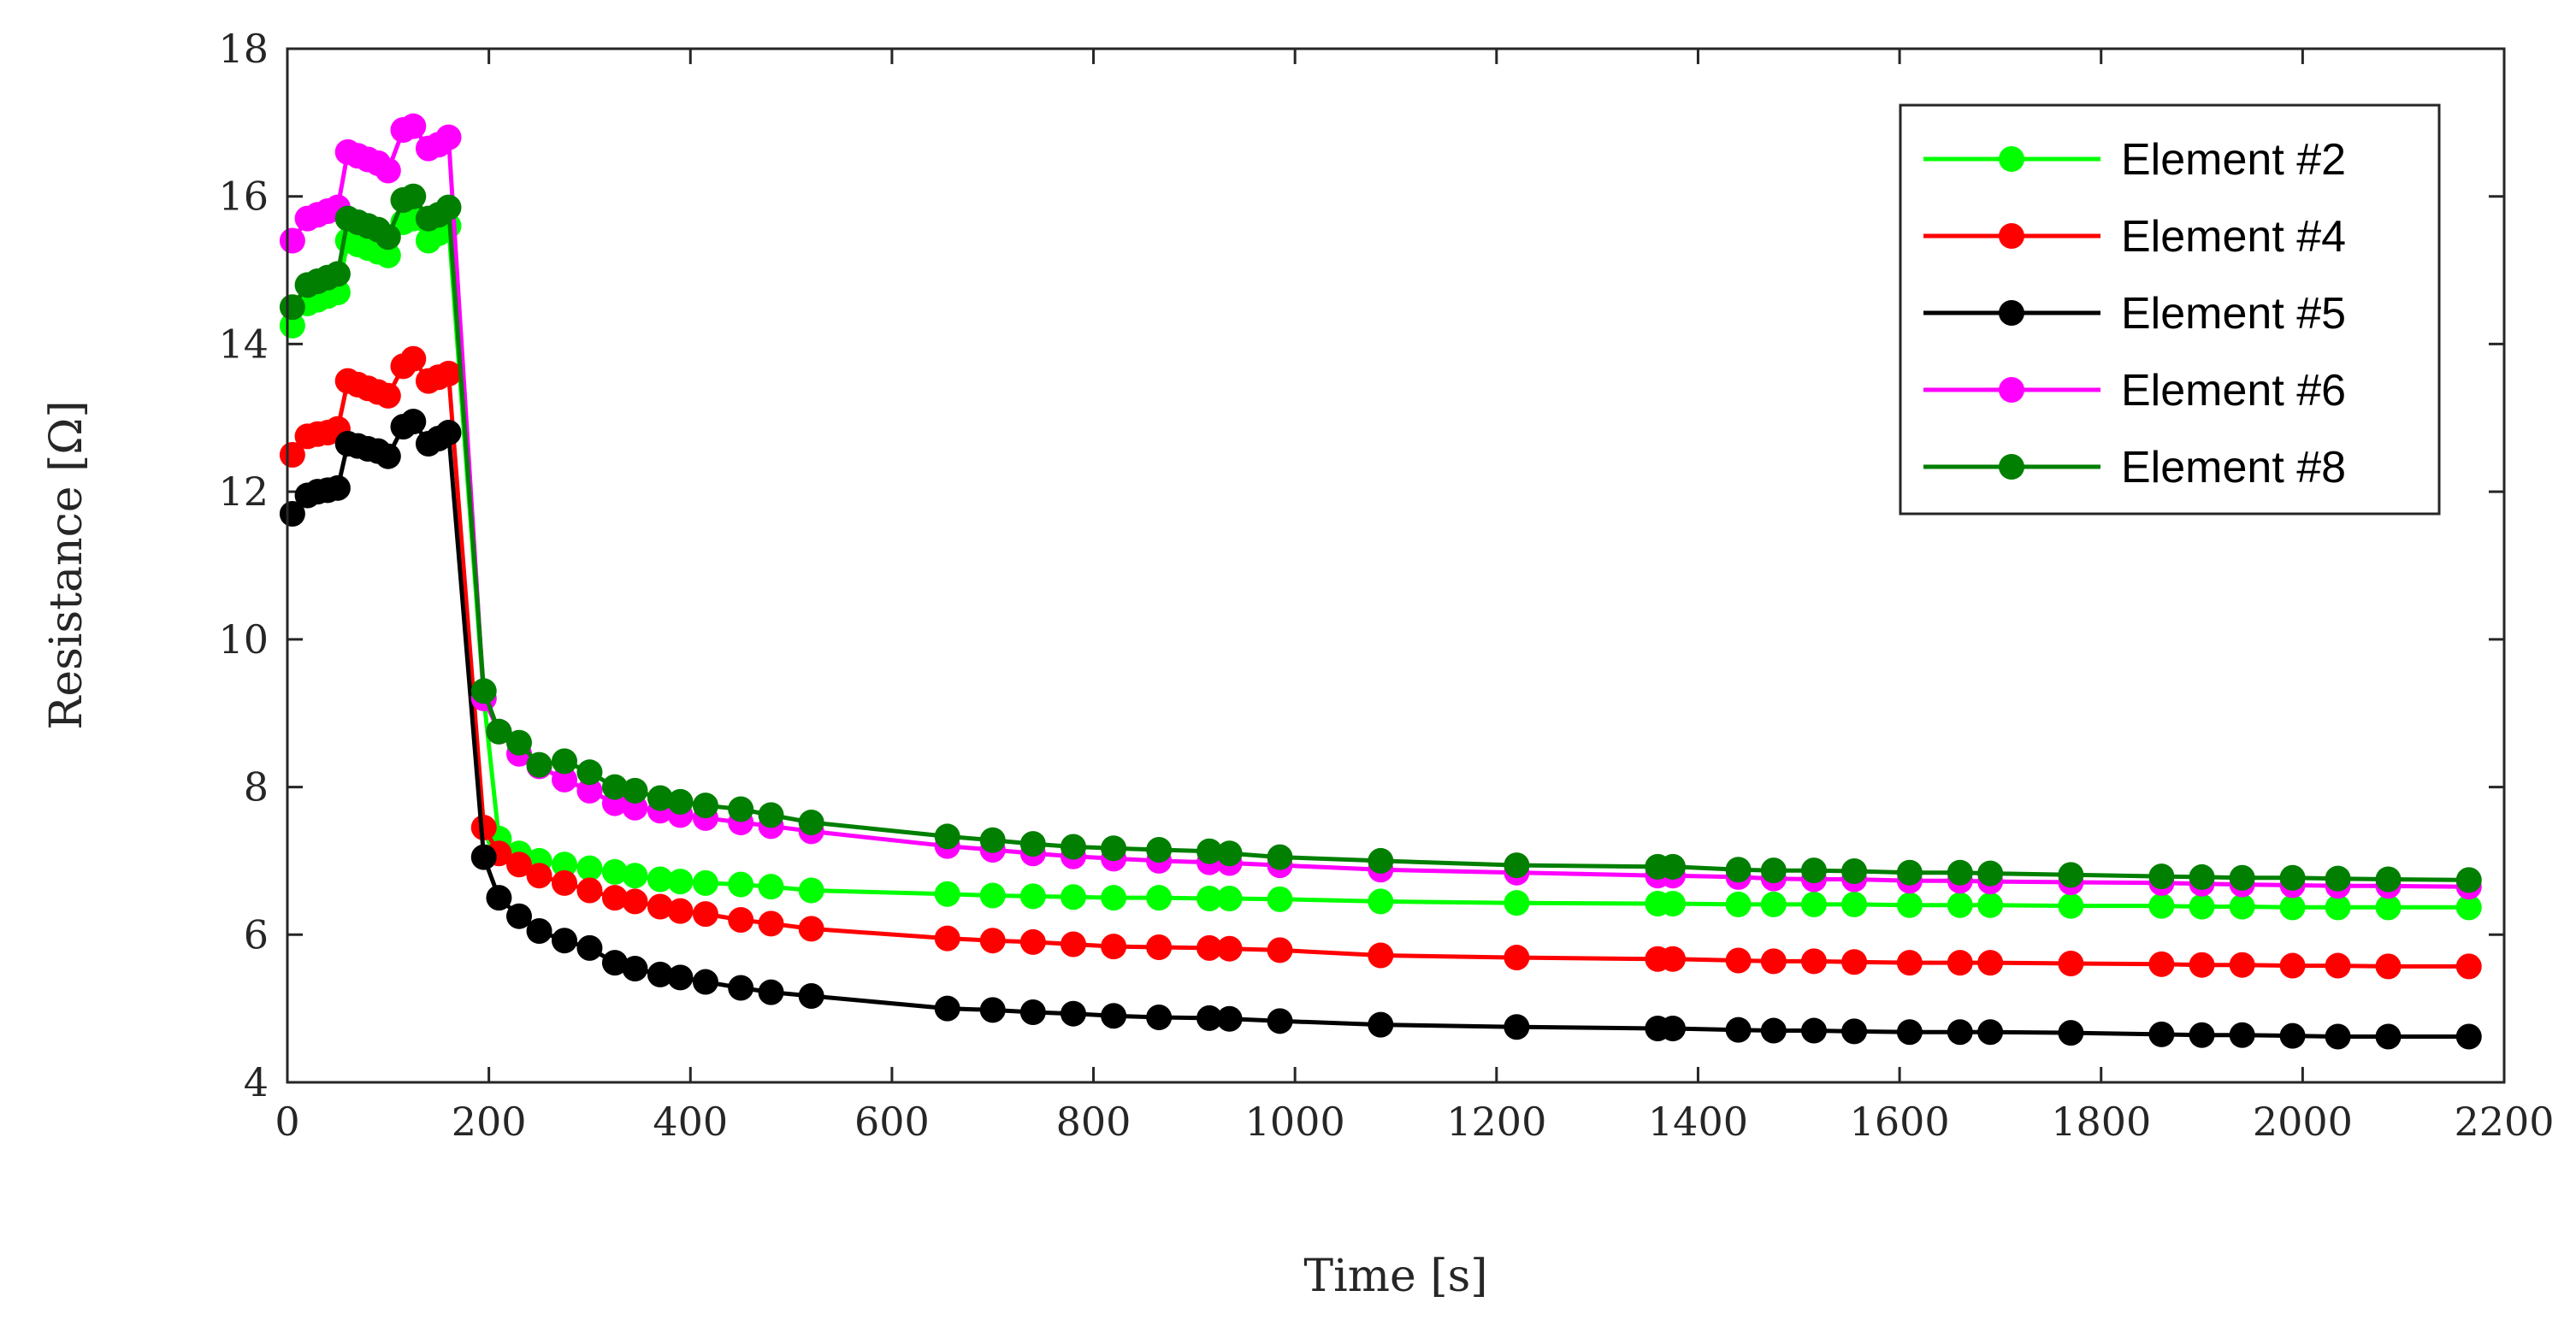 This screenshot has height=1320, width=2576. What do you see at coordinates (243, 197) in the screenshot?
I see `y-tick-label: 16` at bounding box center [243, 197].